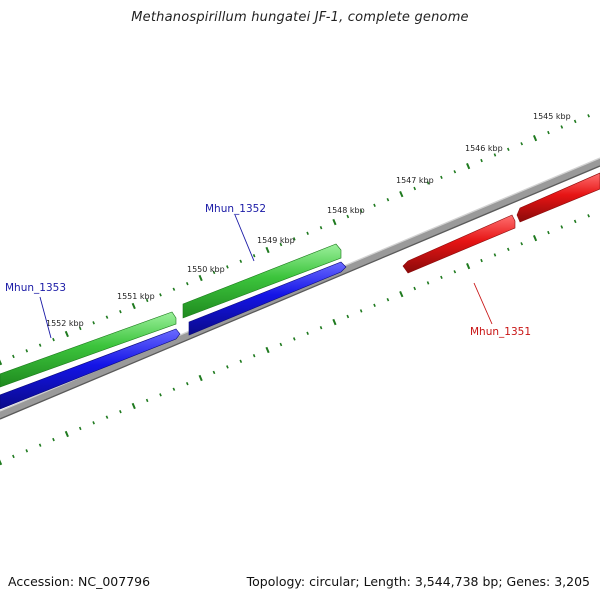  What do you see at coordinates (65, 323) in the screenshot?
I see `tick-label-1552: 1552 kbp` at bounding box center [65, 323].